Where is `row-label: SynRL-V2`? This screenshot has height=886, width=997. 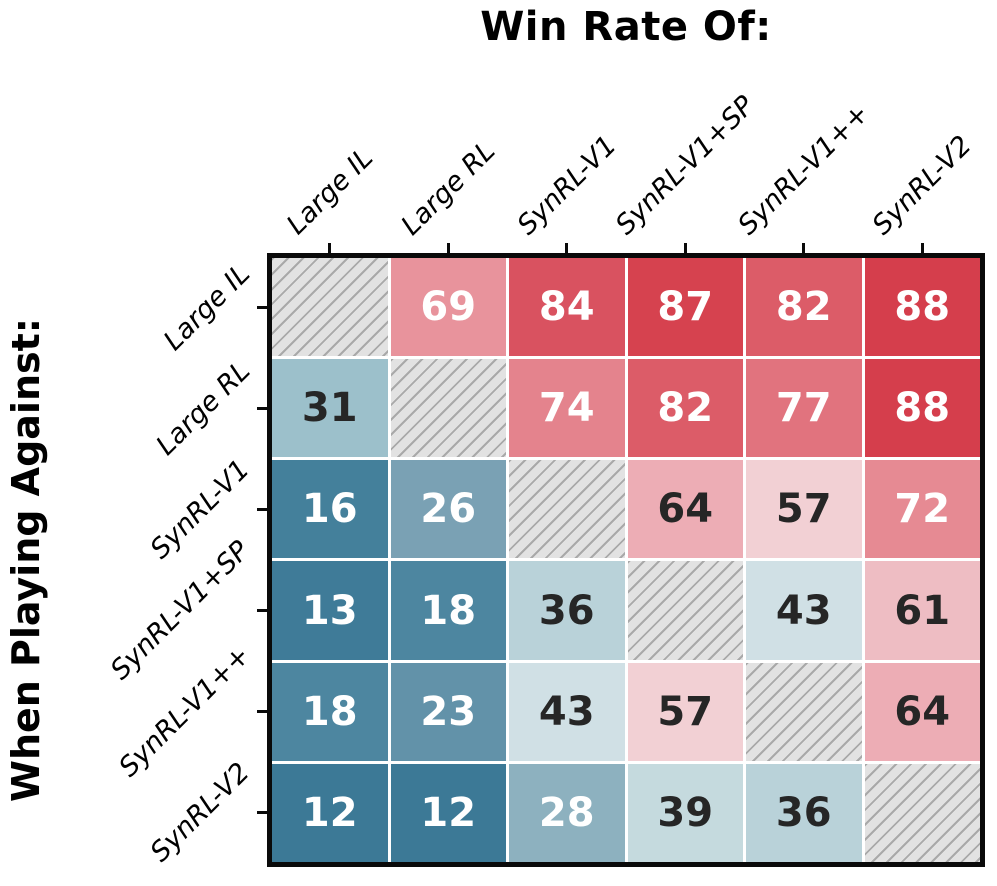
row-label: SynRL-V2 is located at coordinates (200, 813).